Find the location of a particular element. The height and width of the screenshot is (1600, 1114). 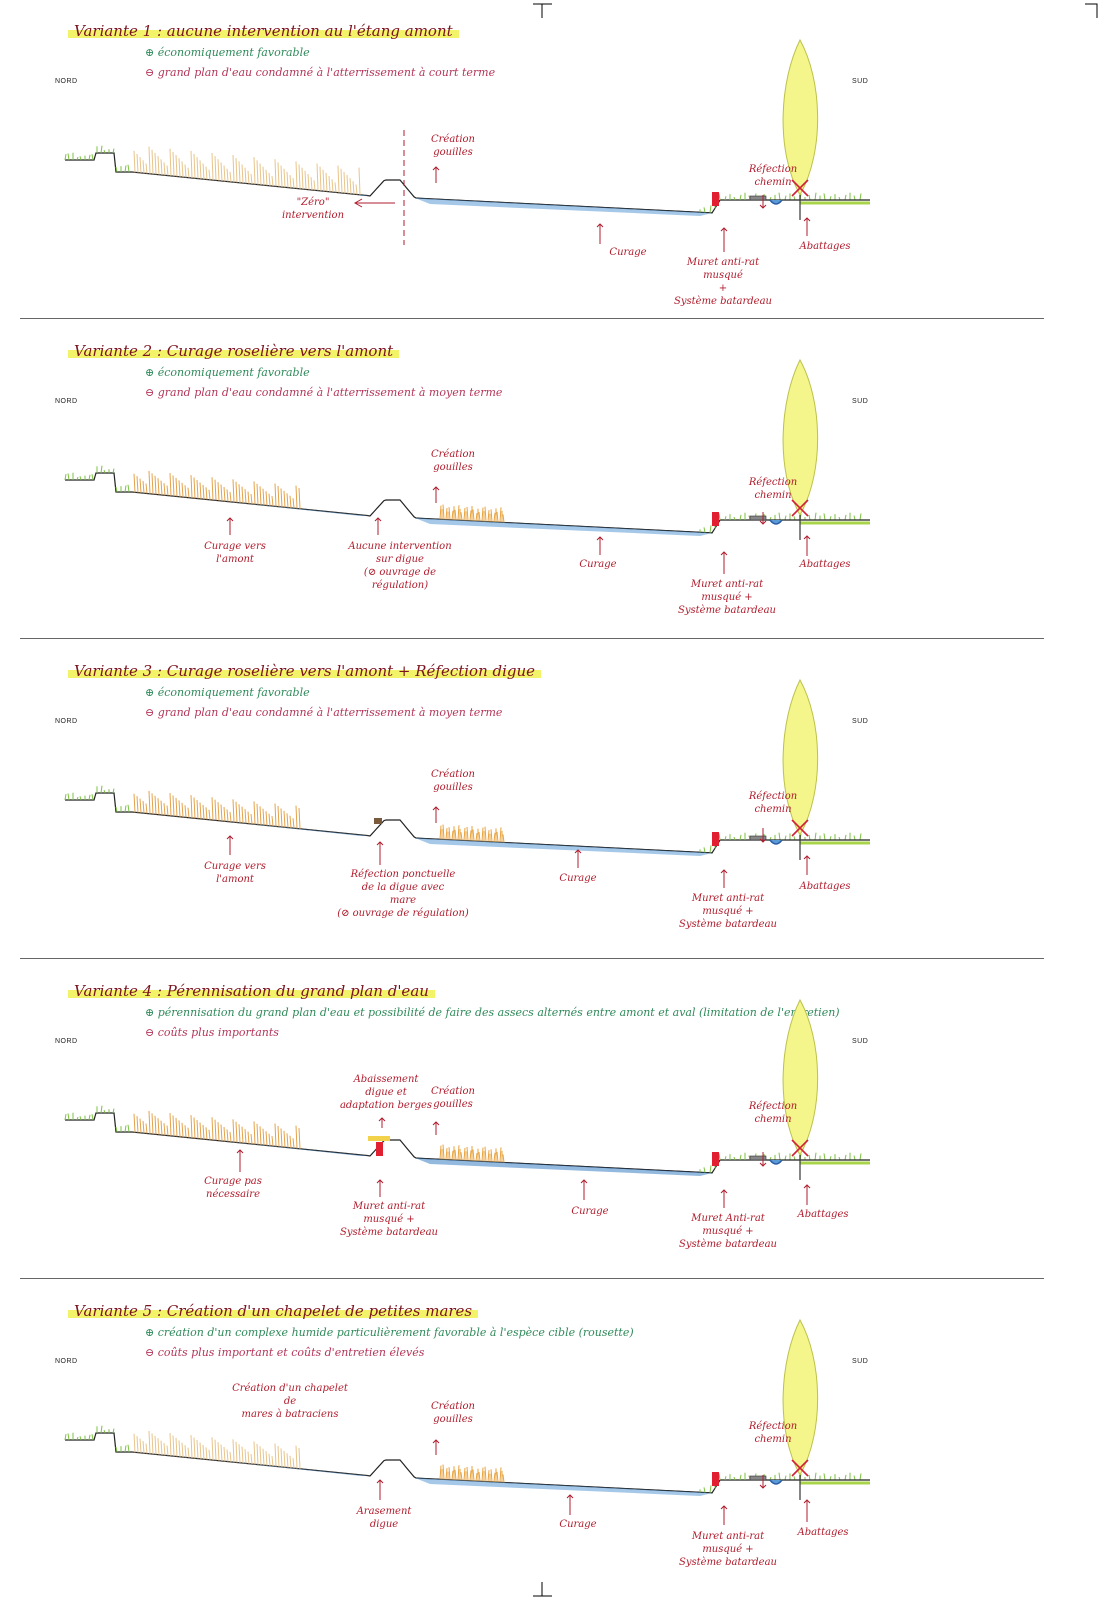

muret-anti-rat is located at coordinates (715, 519).